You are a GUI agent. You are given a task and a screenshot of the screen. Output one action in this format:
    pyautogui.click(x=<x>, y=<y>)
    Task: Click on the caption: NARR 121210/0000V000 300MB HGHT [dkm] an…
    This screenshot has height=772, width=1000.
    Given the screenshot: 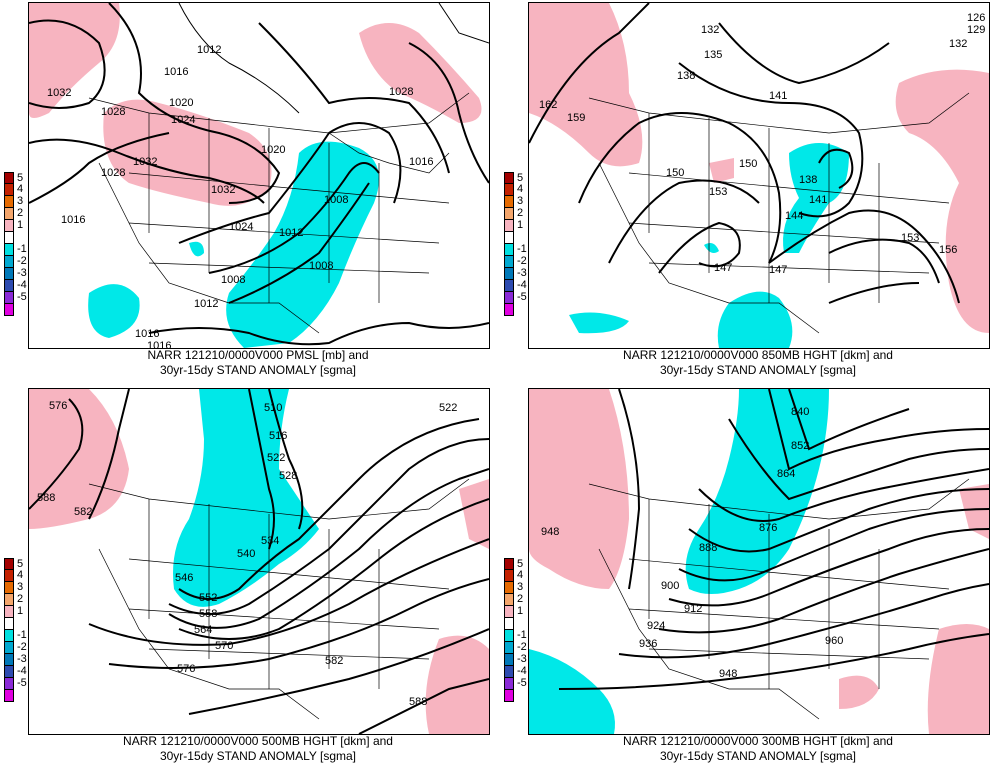 What is the action you would take?
    pyautogui.click(x=758, y=749)
    